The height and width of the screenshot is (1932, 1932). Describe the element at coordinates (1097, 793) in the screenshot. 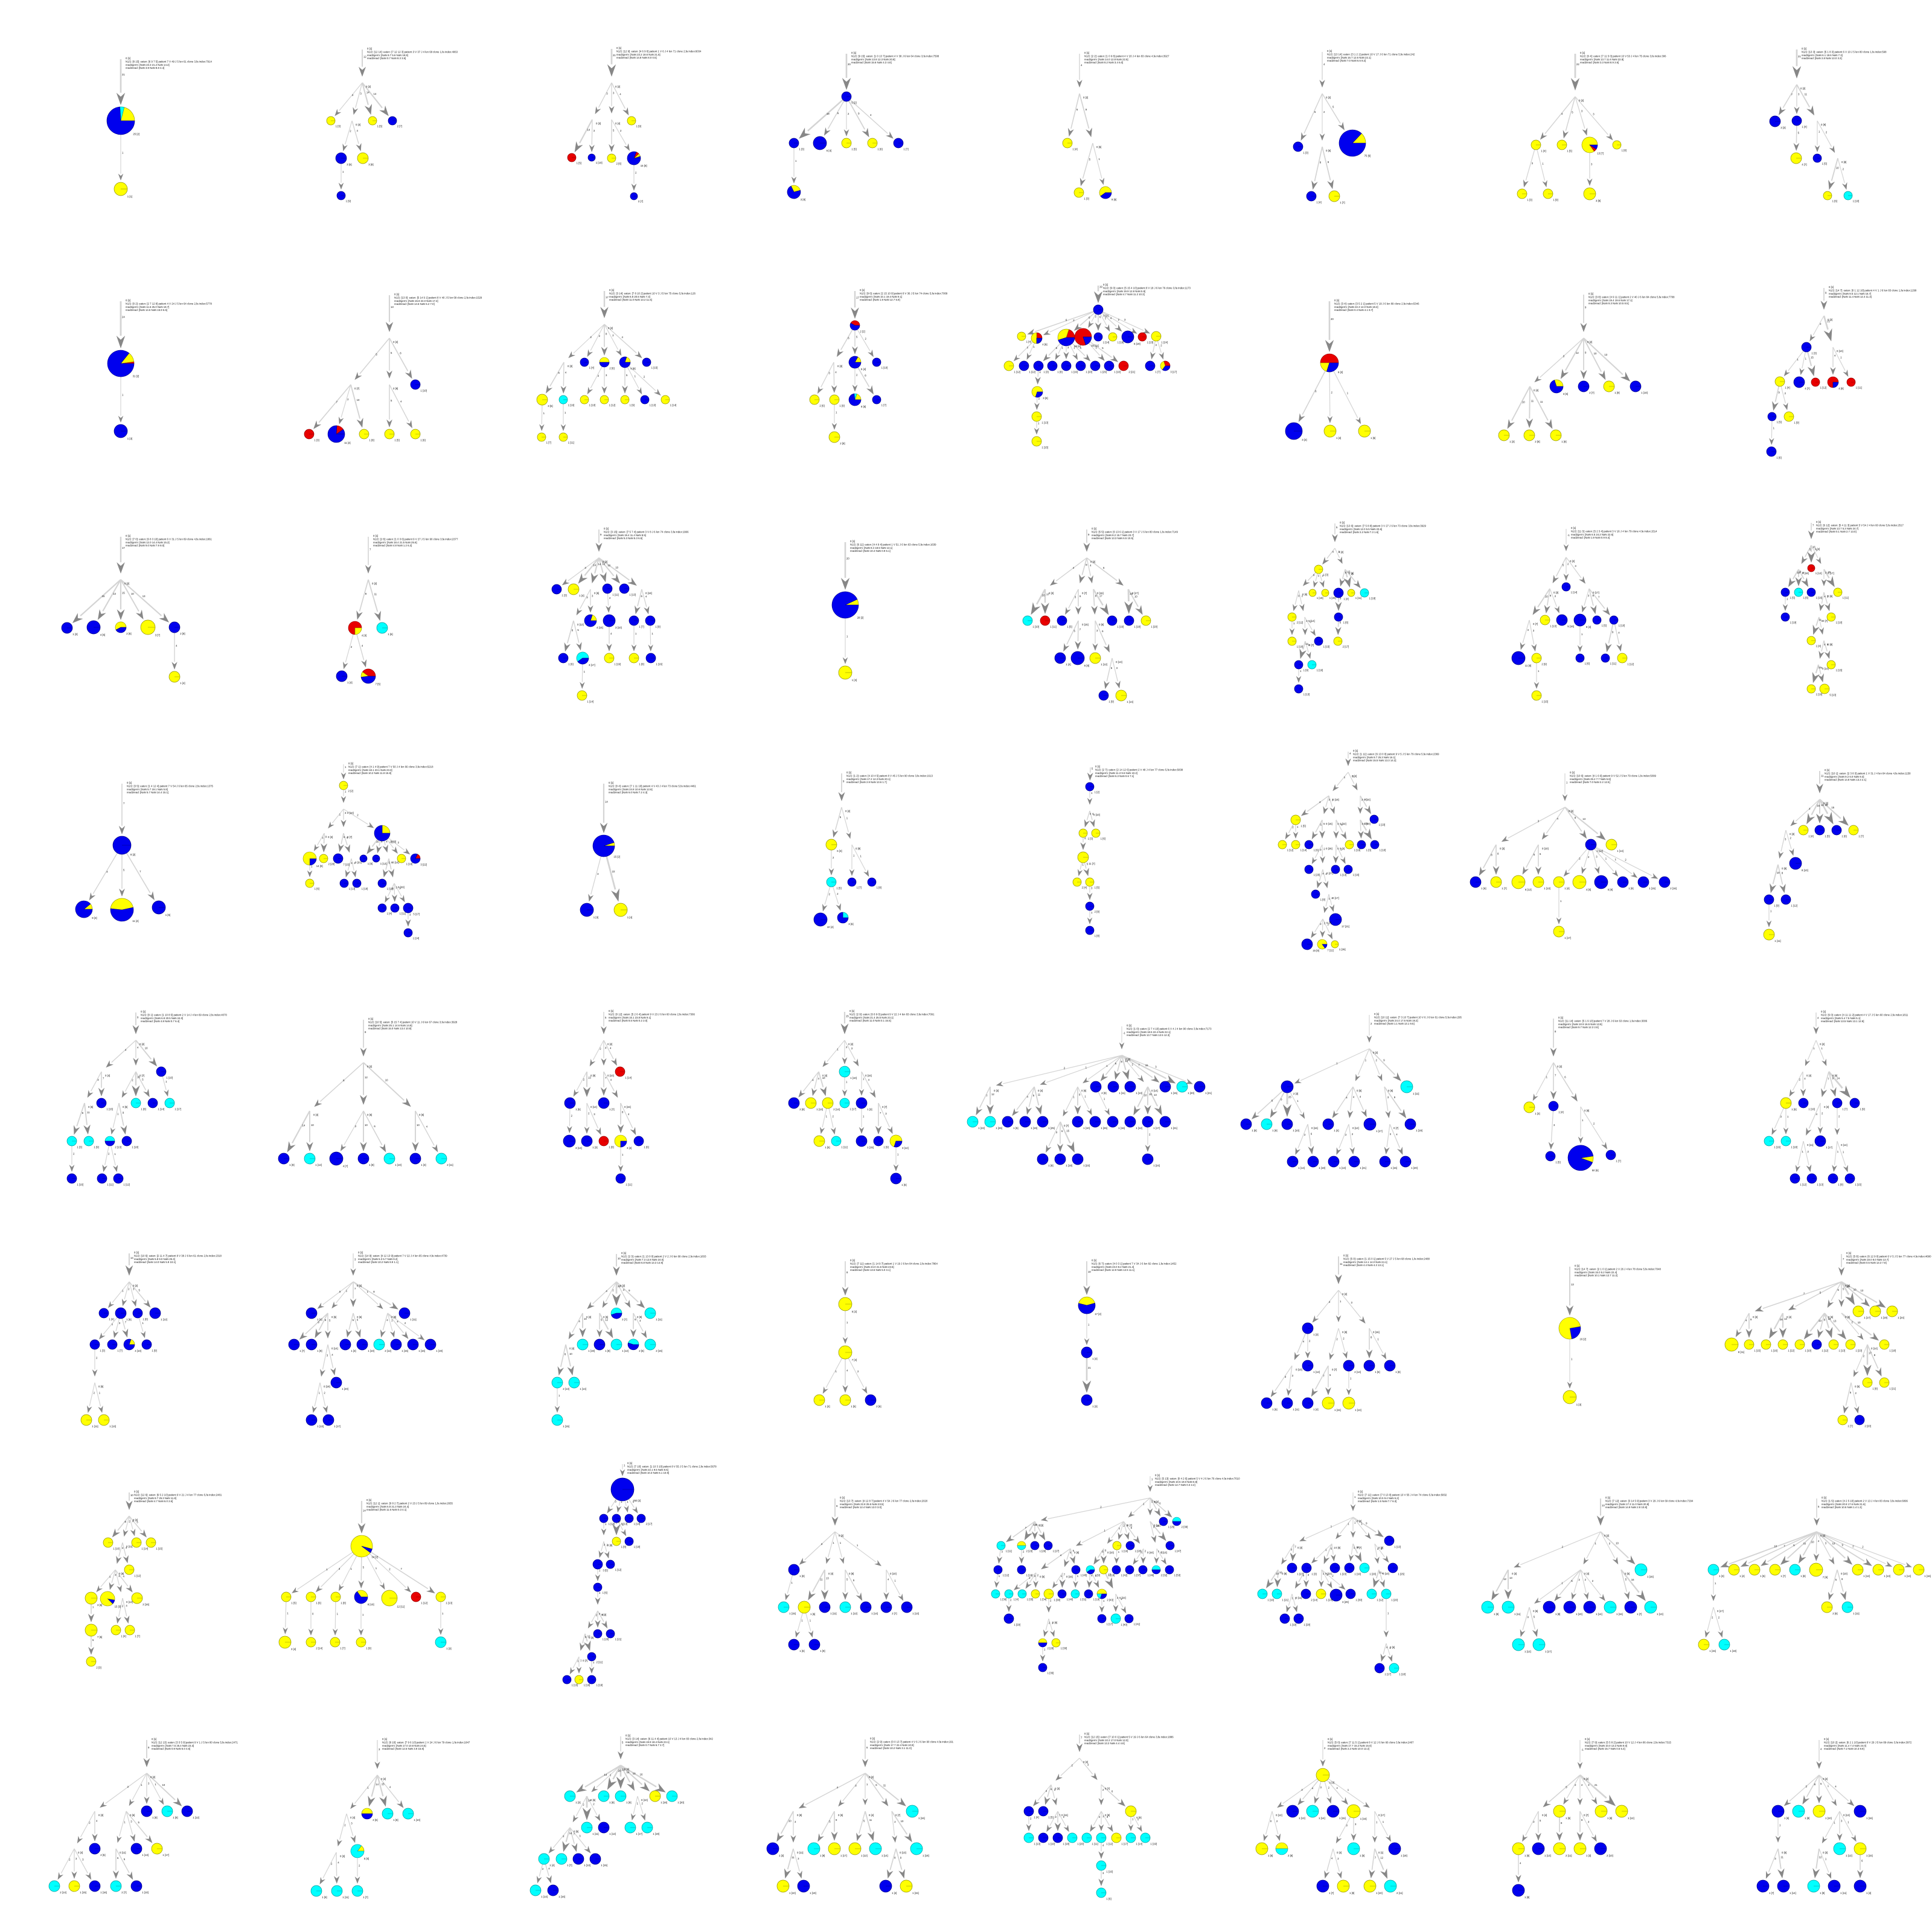

I see `svg-text: 1 [2]` at that location.